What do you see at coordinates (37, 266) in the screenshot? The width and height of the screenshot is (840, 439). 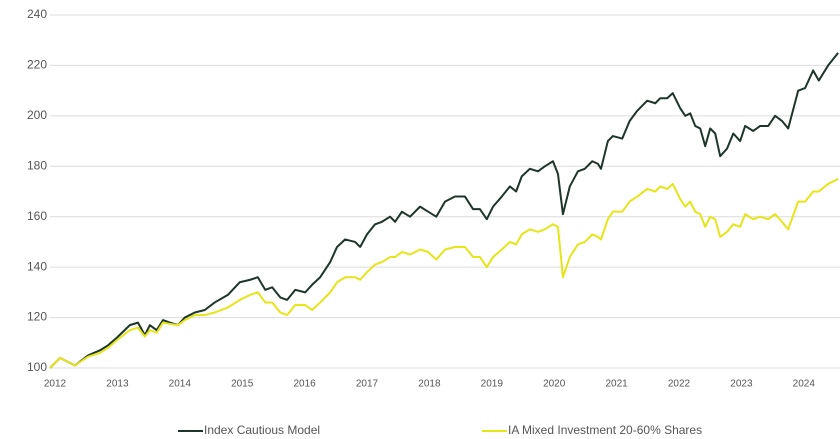 I see `y-tick-label: 140` at bounding box center [37, 266].